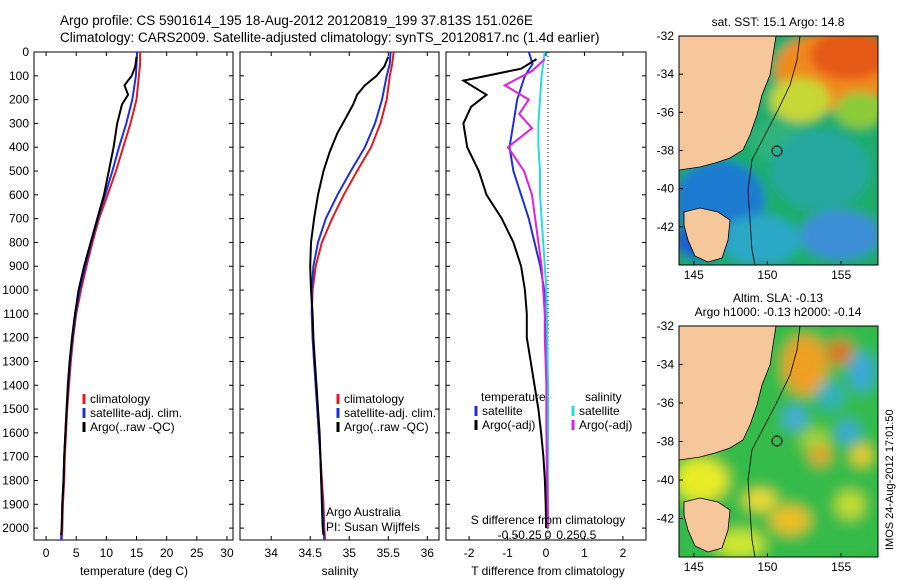 The height and width of the screenshot is (580, 900). What do you see at coordinates (707, 525) in the screenshot?
I see `sla-map-tasmania` at bounding box center [707, 525].